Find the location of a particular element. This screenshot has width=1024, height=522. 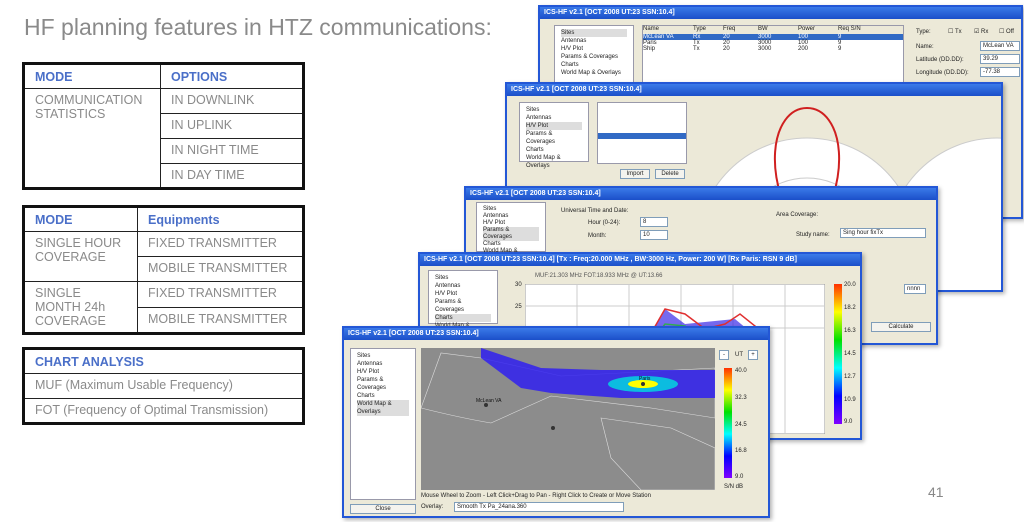

col: Type is located at coordinates (700, 29).